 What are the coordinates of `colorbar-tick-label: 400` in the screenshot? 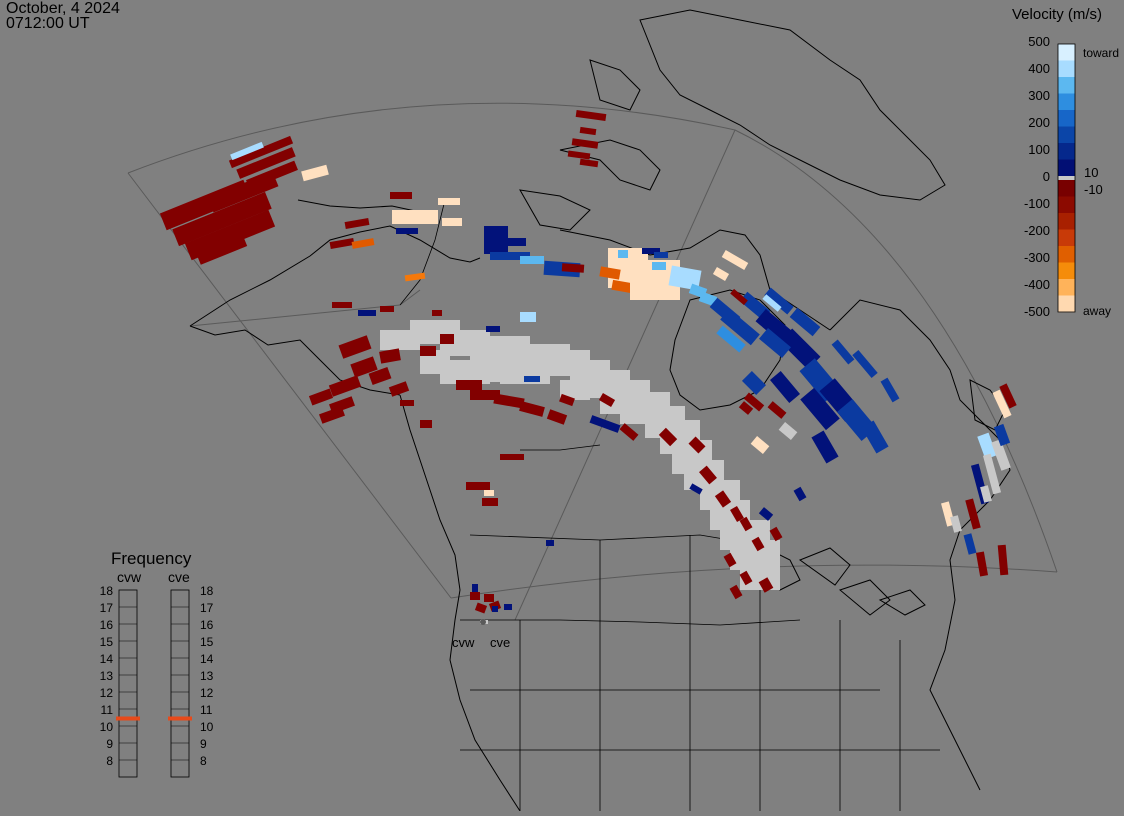 It's located at (1039, 68).